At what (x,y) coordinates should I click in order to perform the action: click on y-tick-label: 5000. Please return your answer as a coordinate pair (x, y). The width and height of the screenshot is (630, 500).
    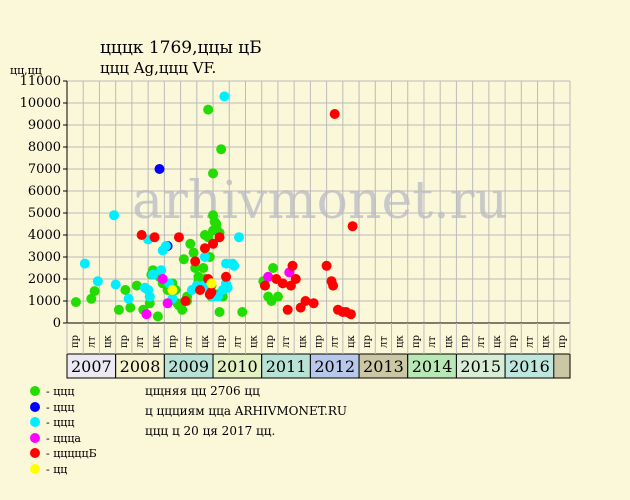
    Looking at the image, I should click on (44, 213).